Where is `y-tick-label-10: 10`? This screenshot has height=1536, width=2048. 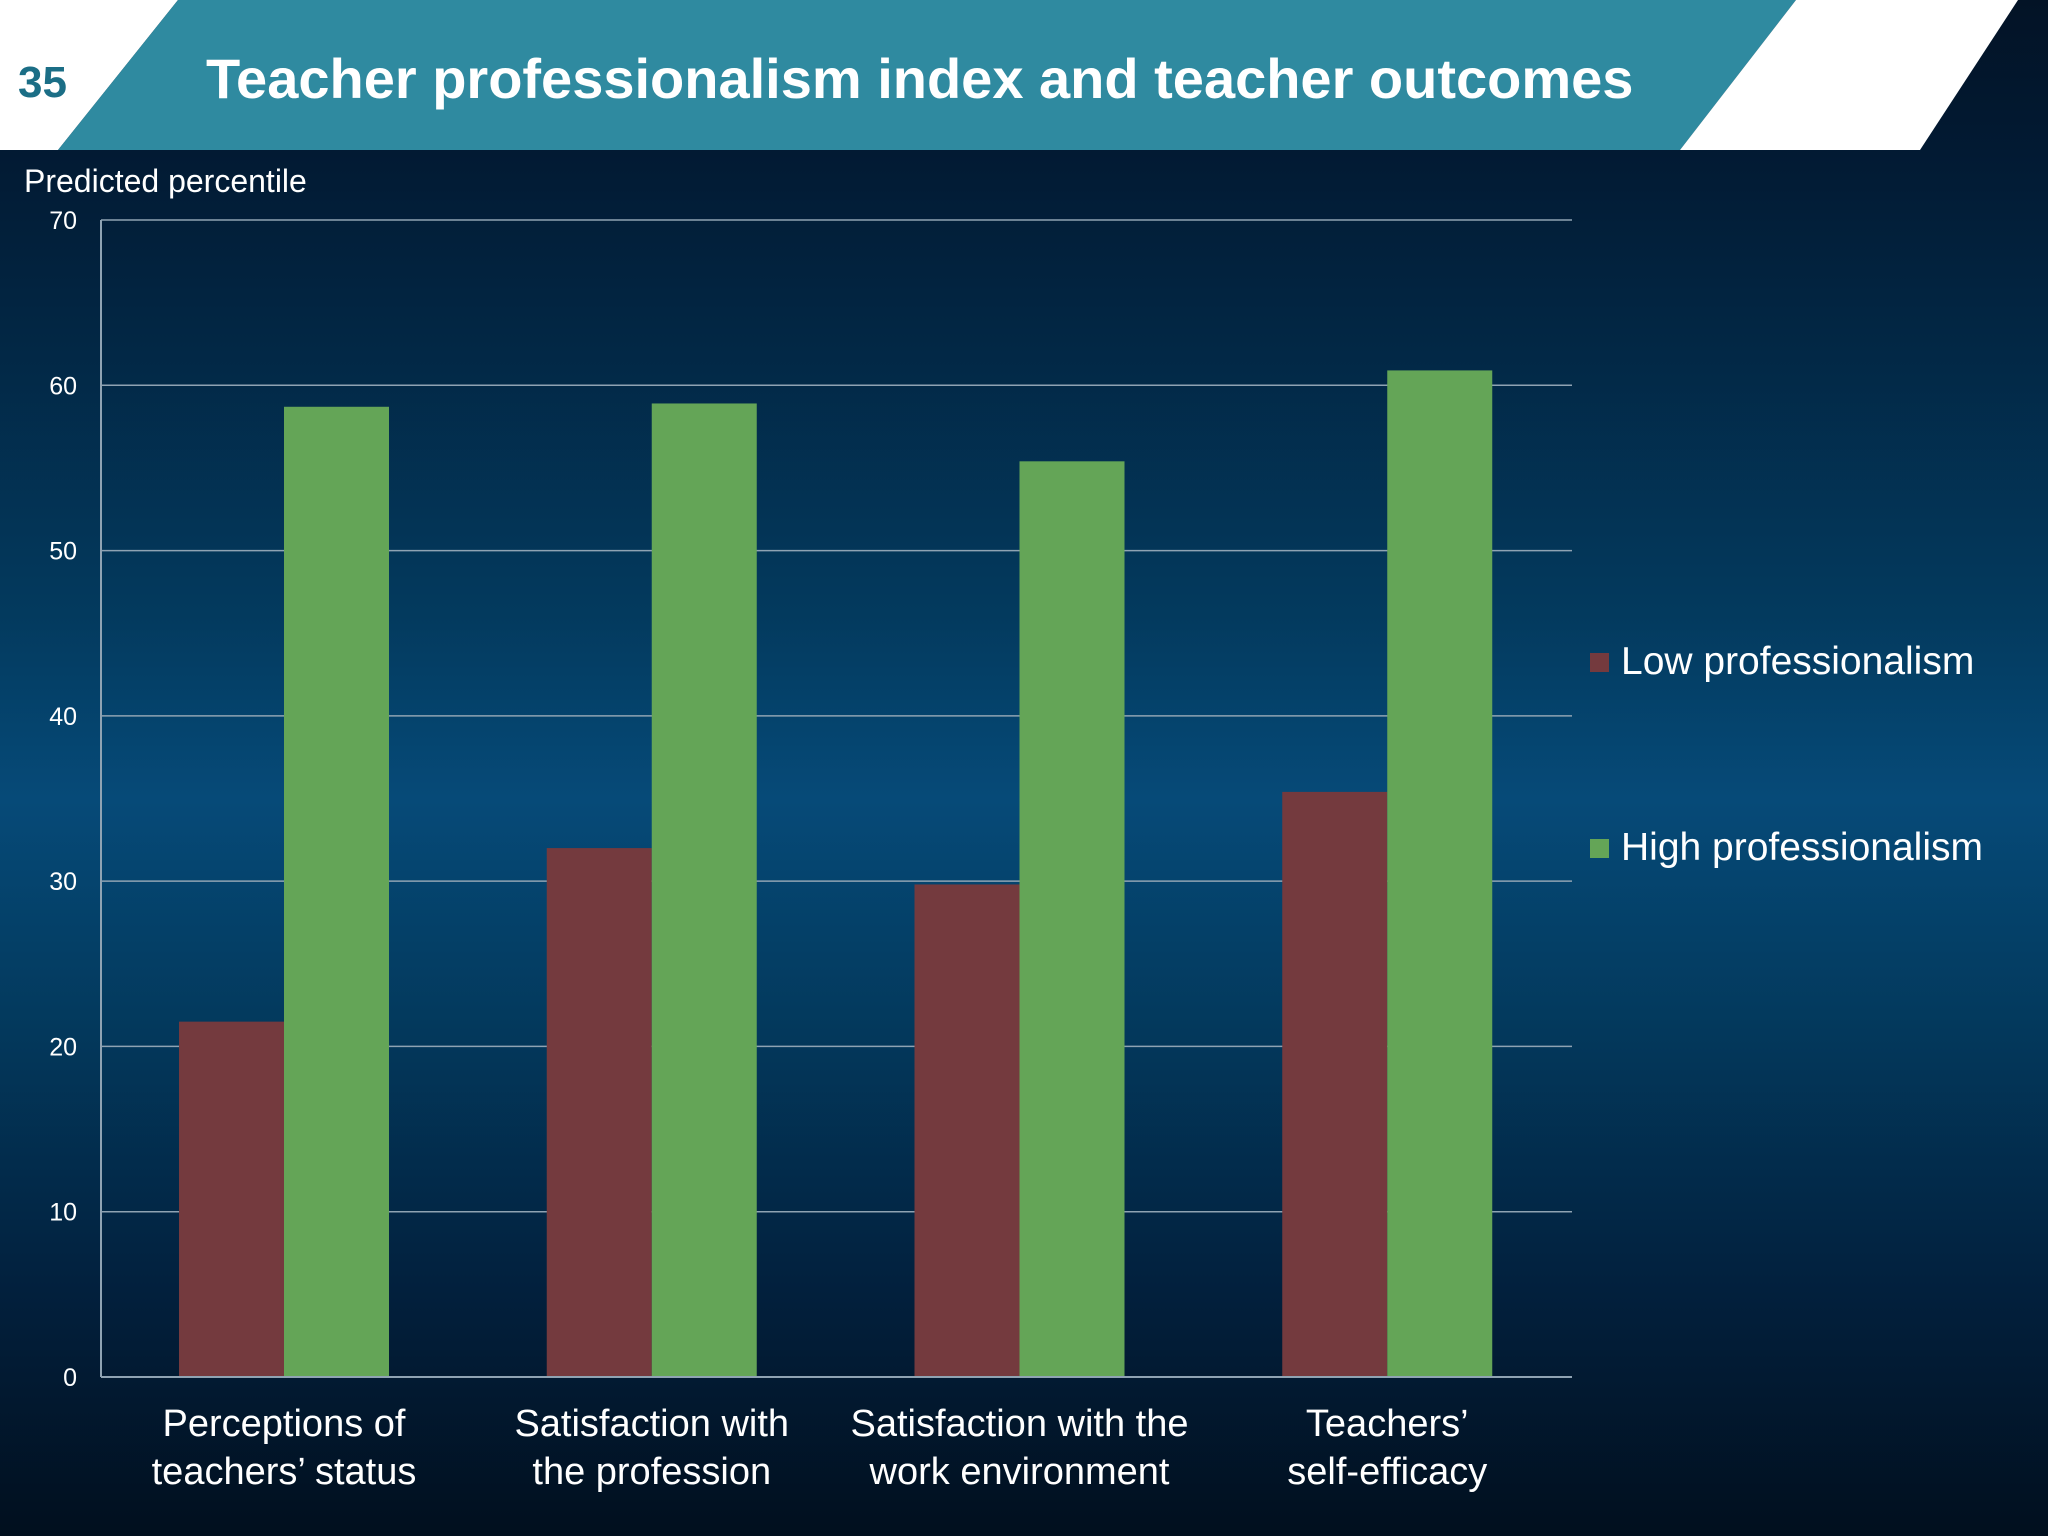
y-tick-label-10: 10 is located at coordinates (63, 1213).